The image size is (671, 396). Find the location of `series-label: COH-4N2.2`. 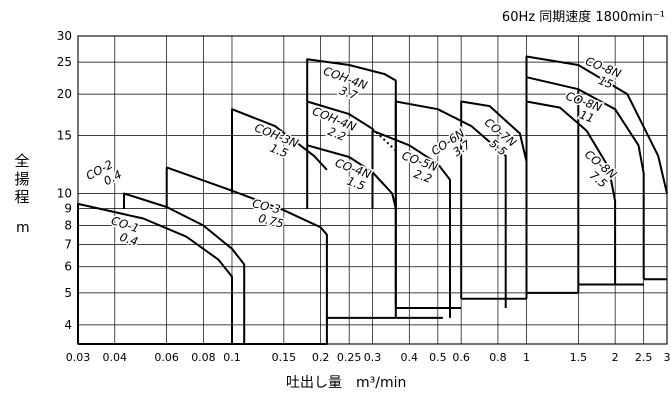

series-label: COH-4N2.2 is located at coordinates (334, 123).